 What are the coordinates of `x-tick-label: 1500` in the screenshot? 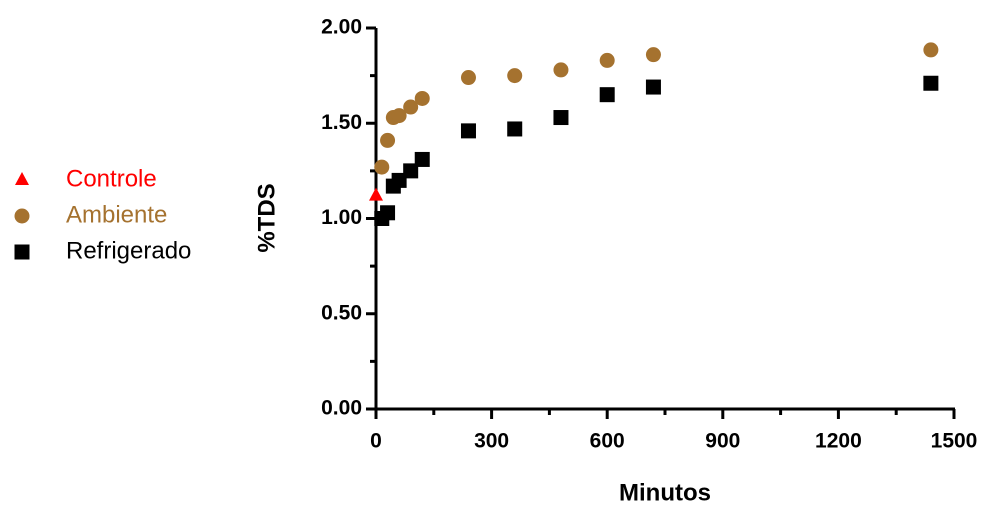 It's located at (954, 441).